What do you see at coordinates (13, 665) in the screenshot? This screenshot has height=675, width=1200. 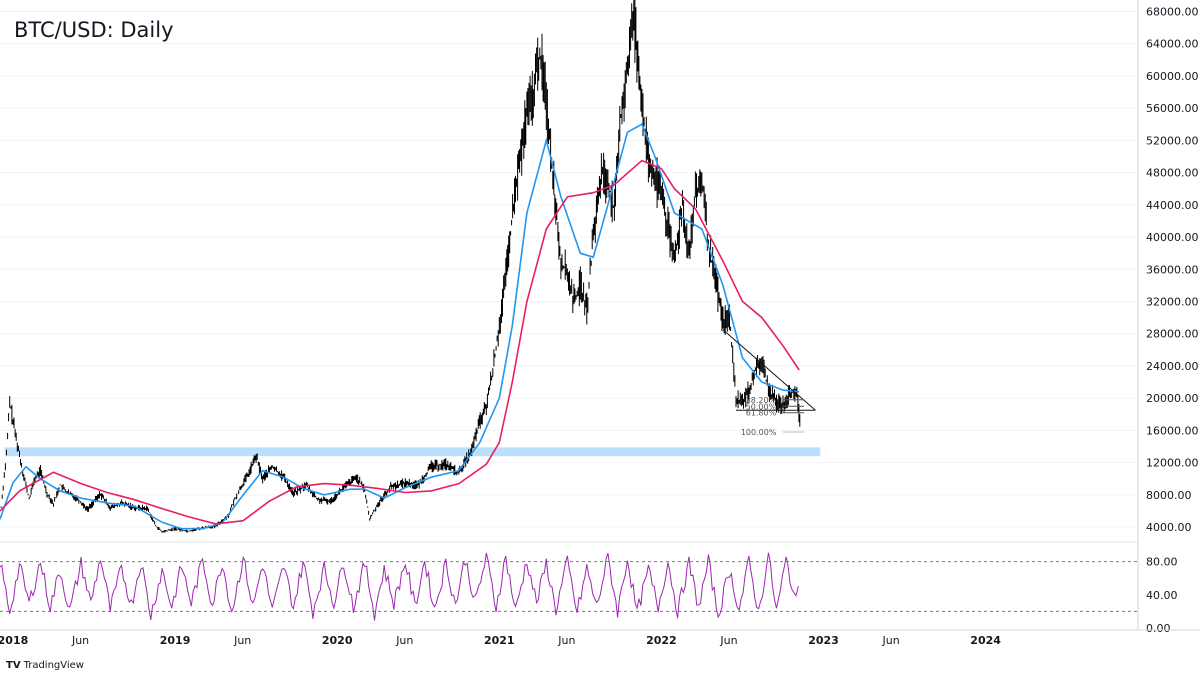 I see `tradingview-logo-icon: TV` at bounding box center [13, 665].